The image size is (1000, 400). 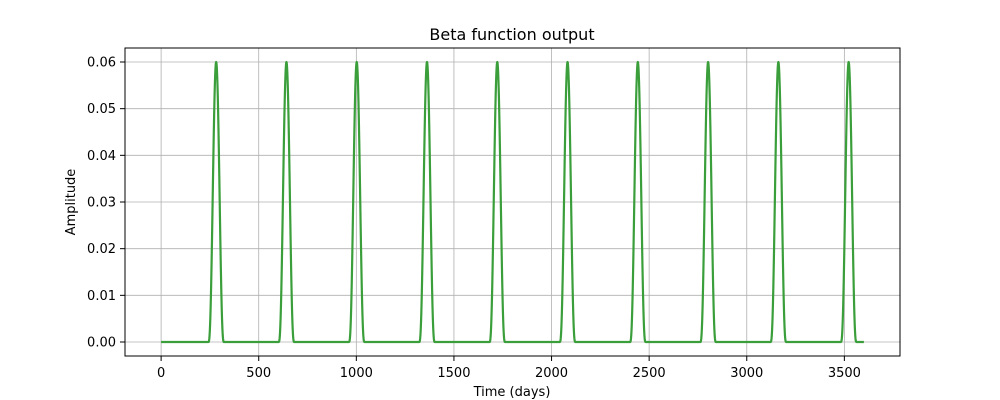 What do you see at coordinates (71, 202) in the screenshot?
I see `y-axis-label: Amplitude` at bounding box center [71, 202].